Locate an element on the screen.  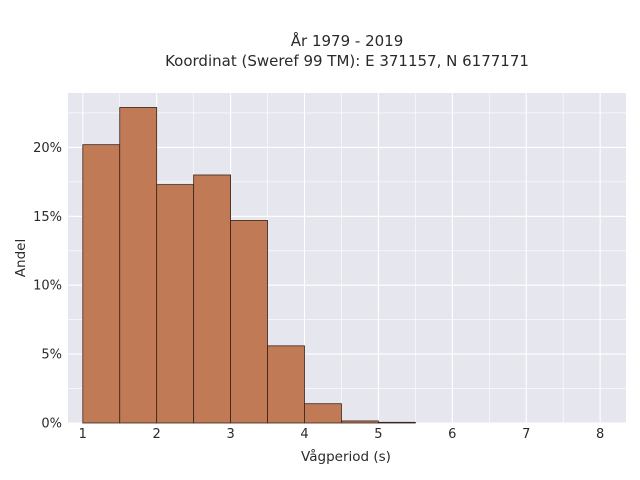
x-tick-label: 6 is located at coordinates (452, 434).